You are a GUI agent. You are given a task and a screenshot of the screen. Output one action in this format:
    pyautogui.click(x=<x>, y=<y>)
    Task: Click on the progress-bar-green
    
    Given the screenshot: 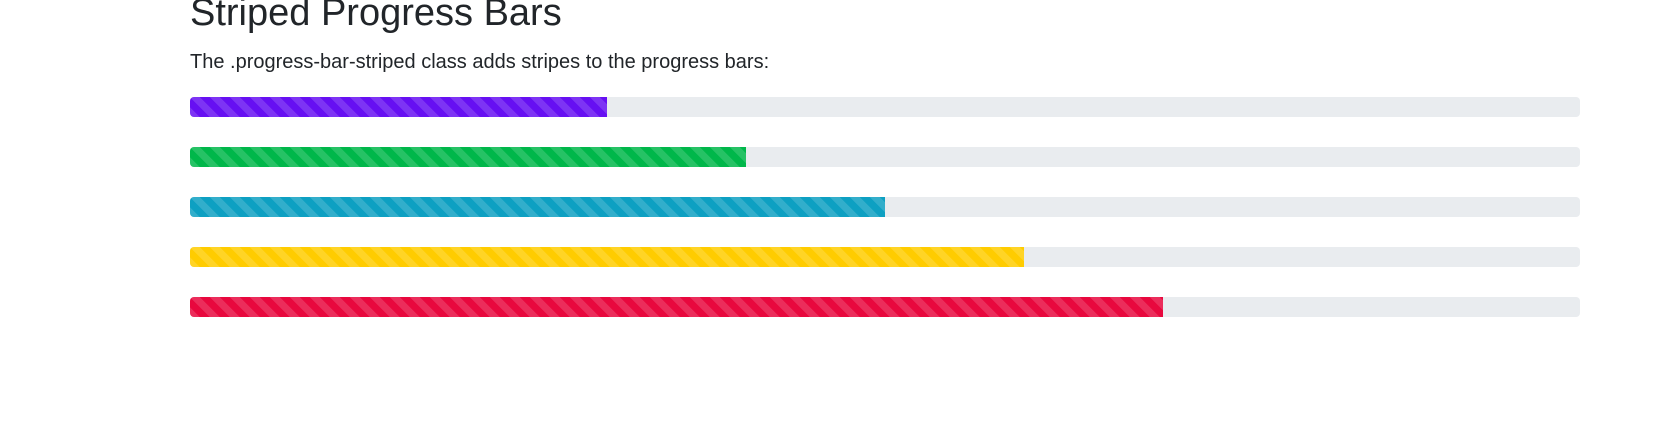 What is the action you would take?
    pyautogui.click(x=468, y=157)
    